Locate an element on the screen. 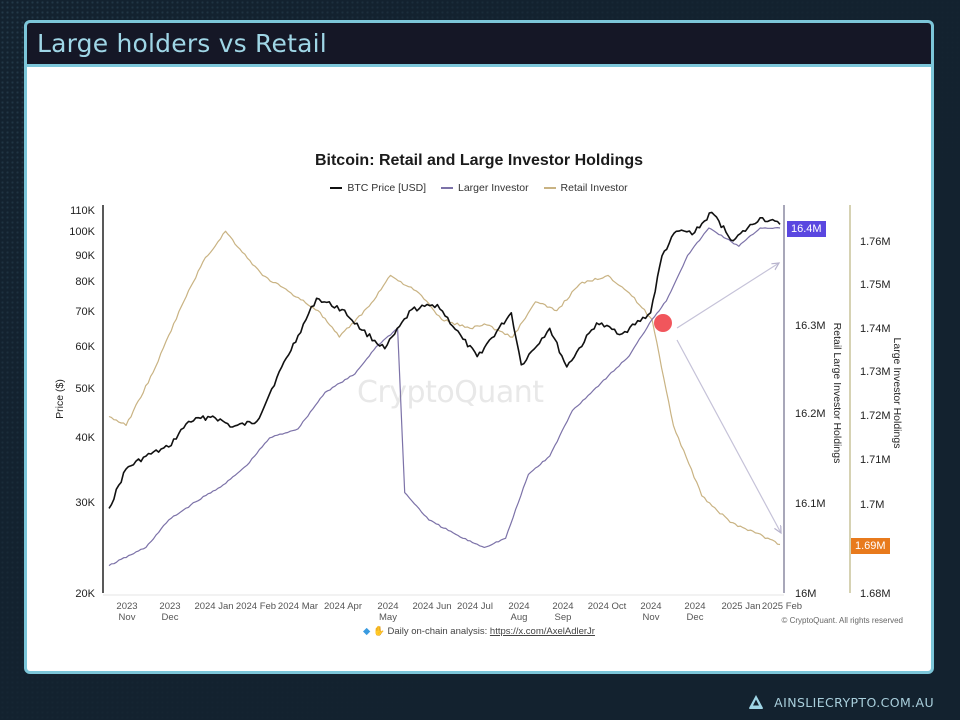 This screenshot has width=960, height=720. y-tick-right2: 1.76M is located at coordinates (875, 242).